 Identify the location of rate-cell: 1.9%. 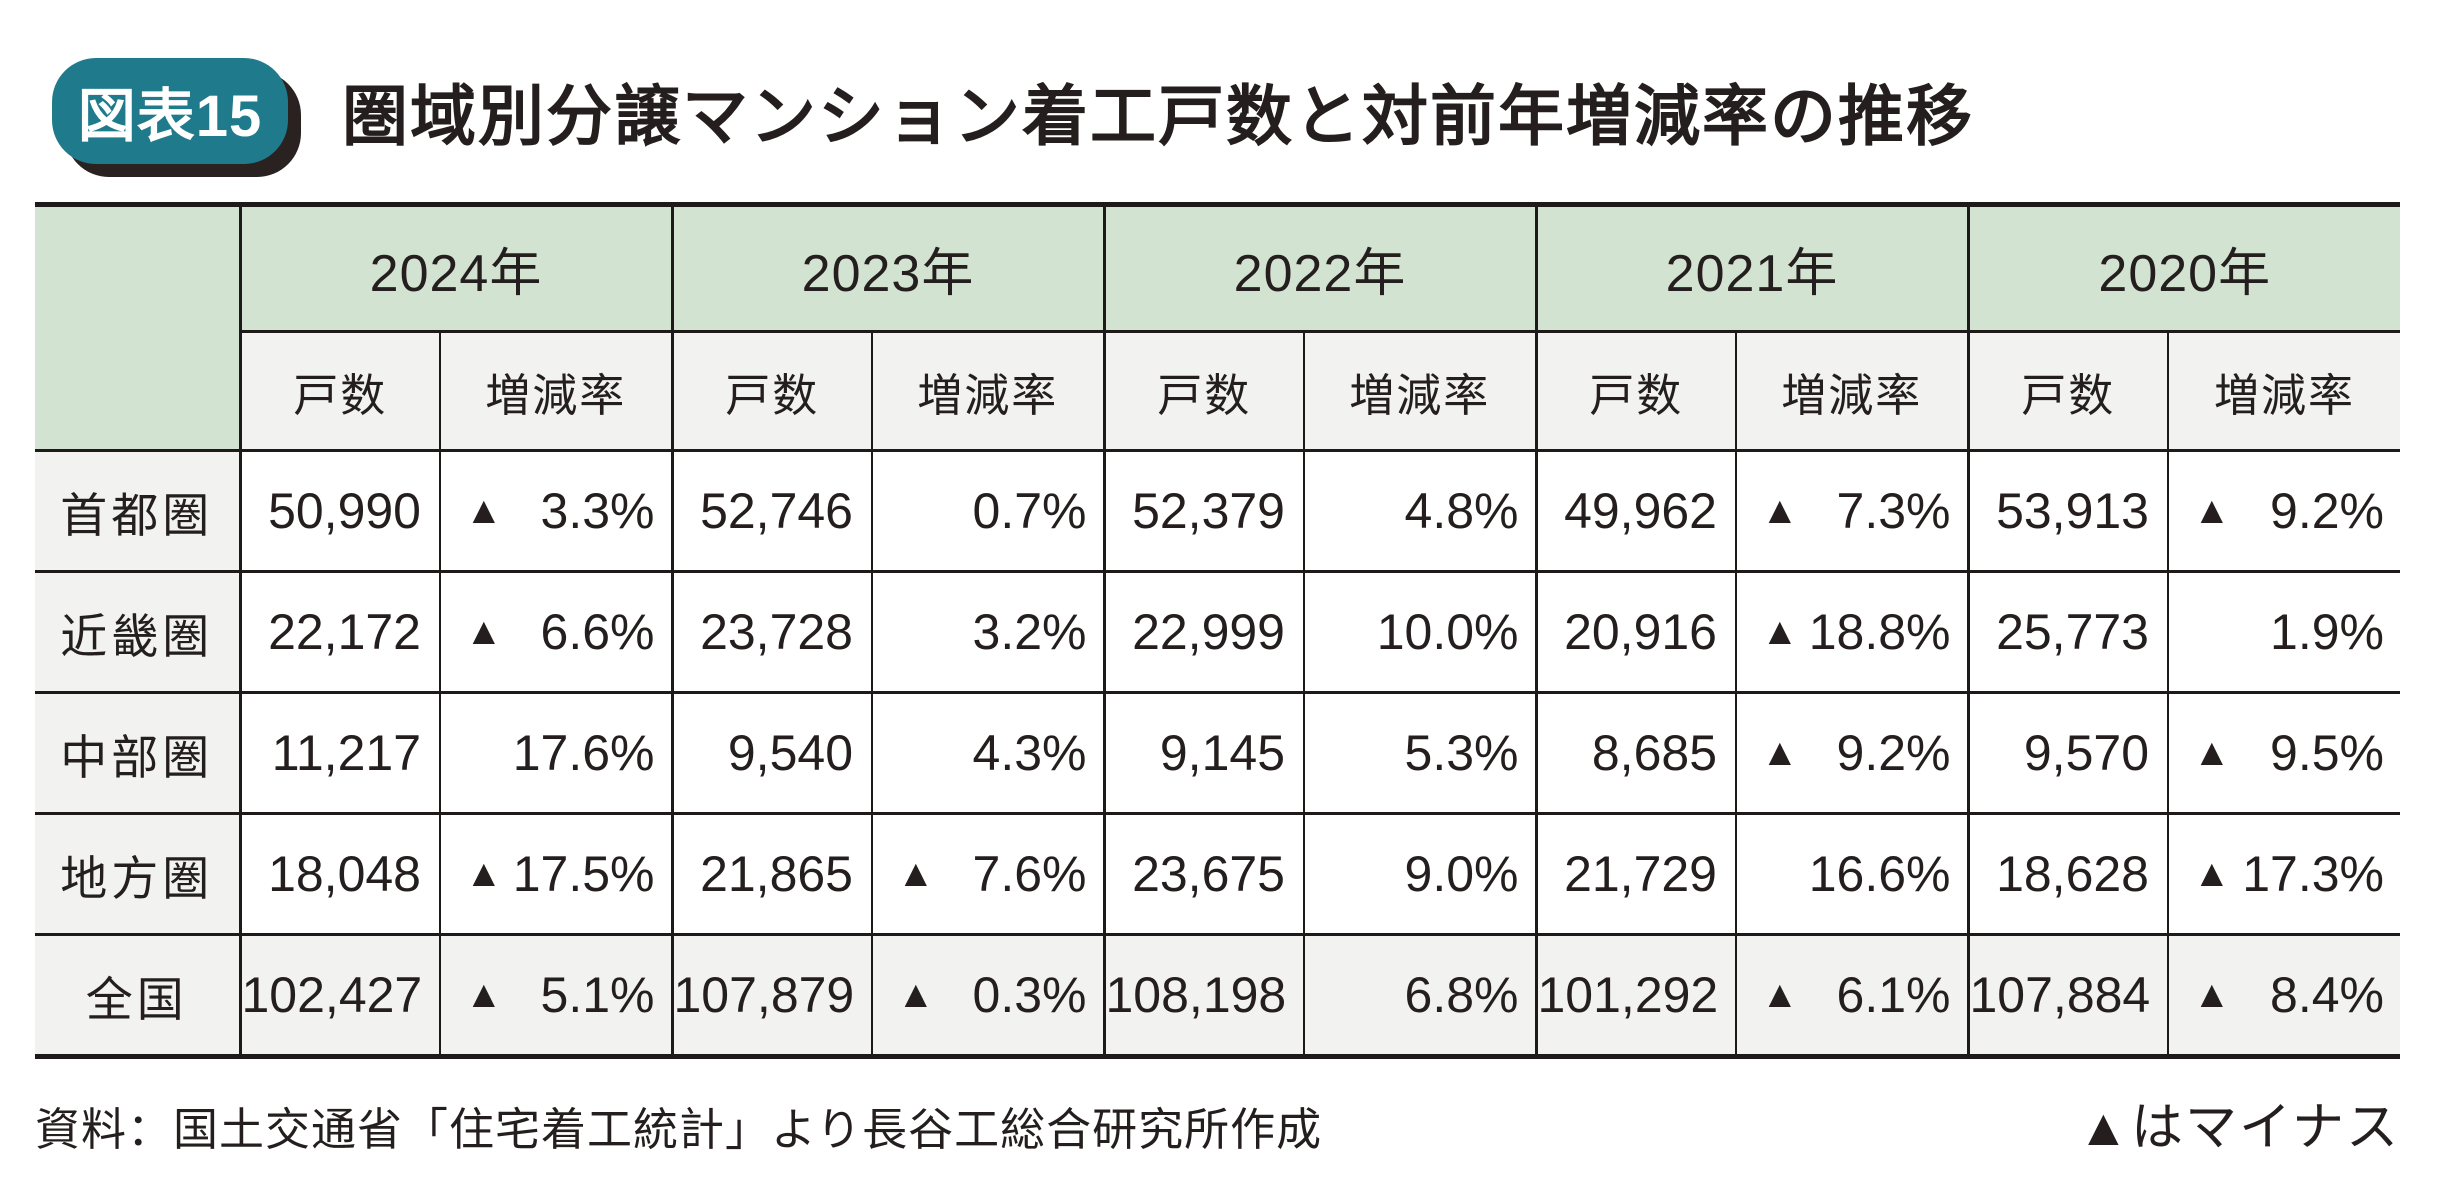
(2283, 632).